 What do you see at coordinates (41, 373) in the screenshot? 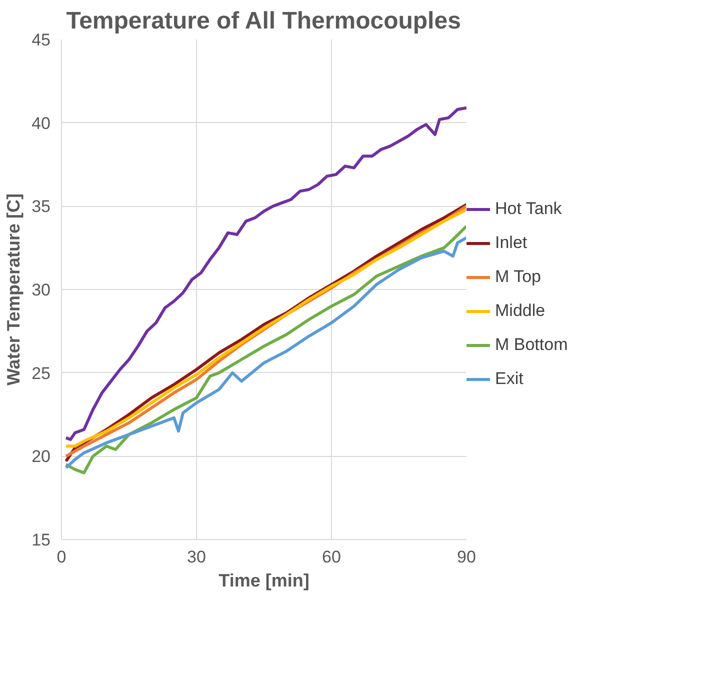
I see `y-tick-label: 25` at bounding box center [41, 373].